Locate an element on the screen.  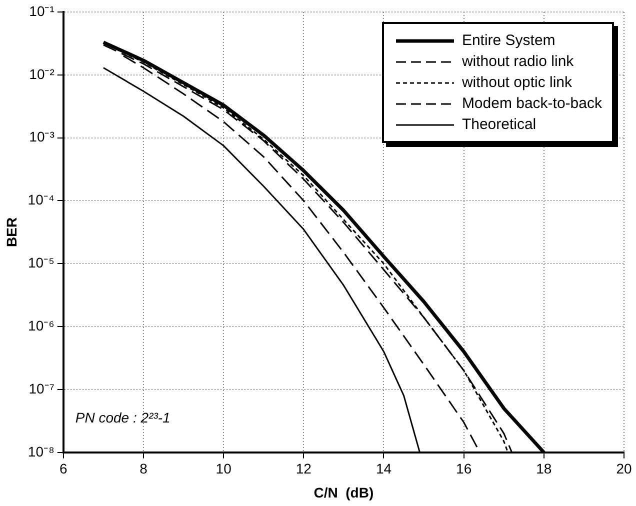
x-tick-label: 18 is located at coordinates (544, 468).